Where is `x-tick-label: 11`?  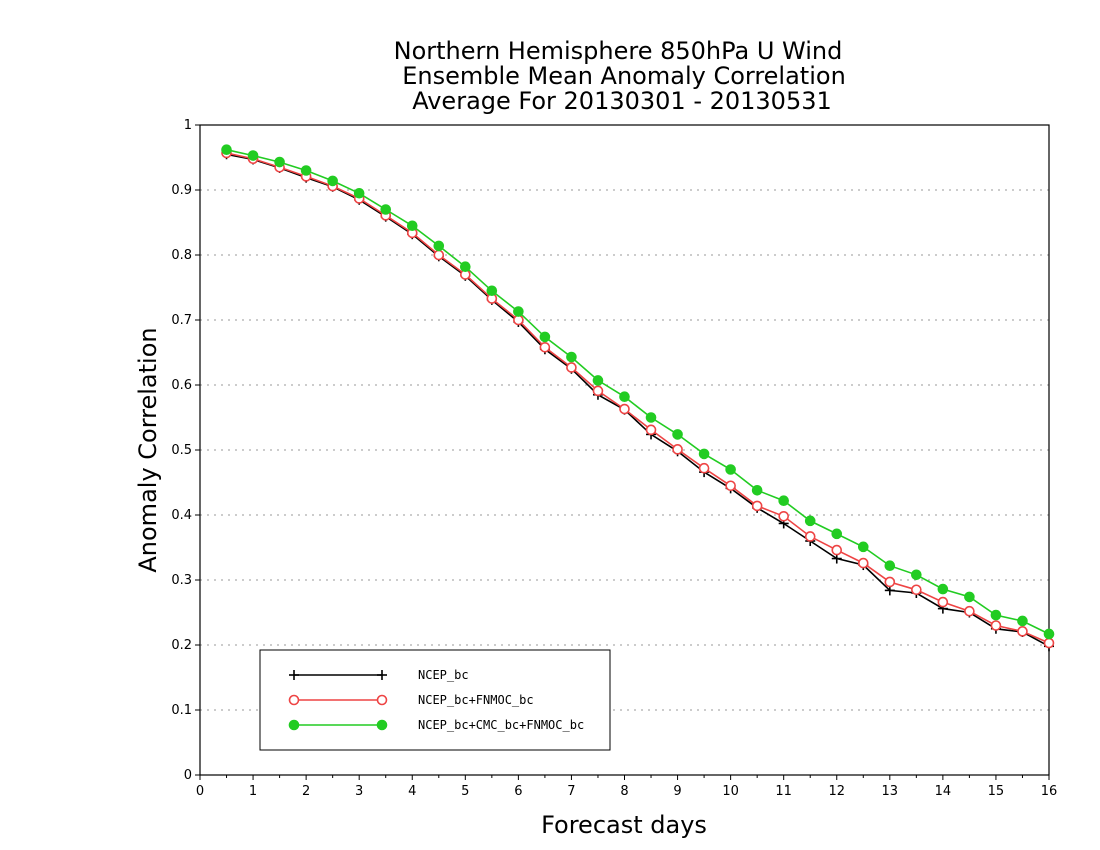 x-tick-label: 11 is located at coordinates (783, 791).